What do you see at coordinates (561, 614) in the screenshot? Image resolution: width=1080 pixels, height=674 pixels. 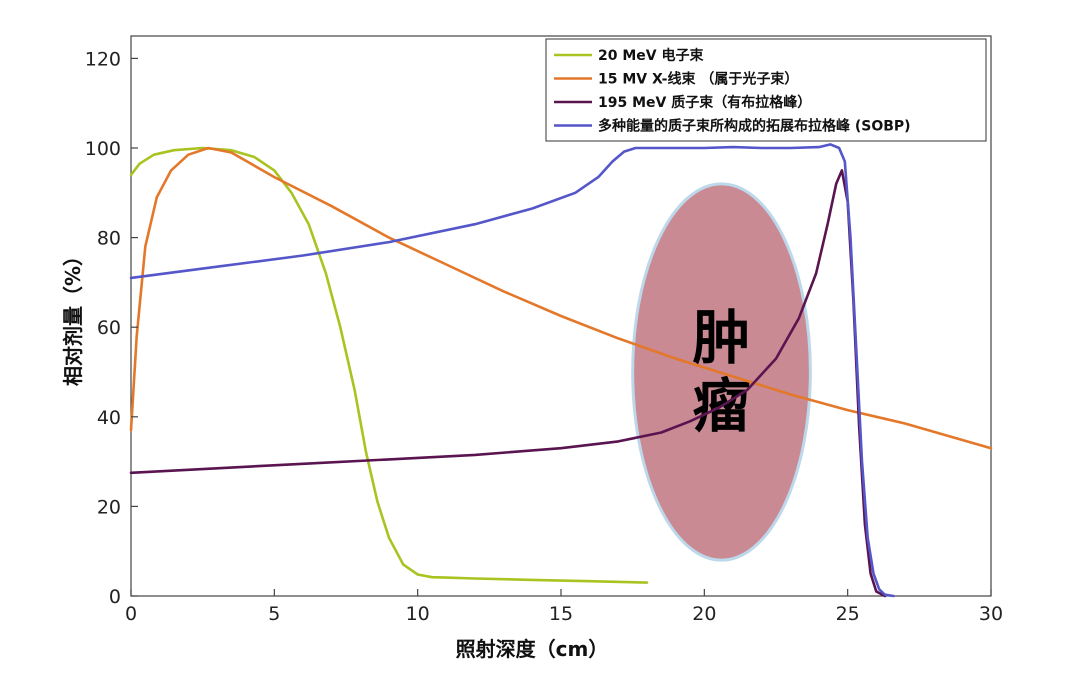 I see `x-tick-label: 15` at bounding box center [561, 614].